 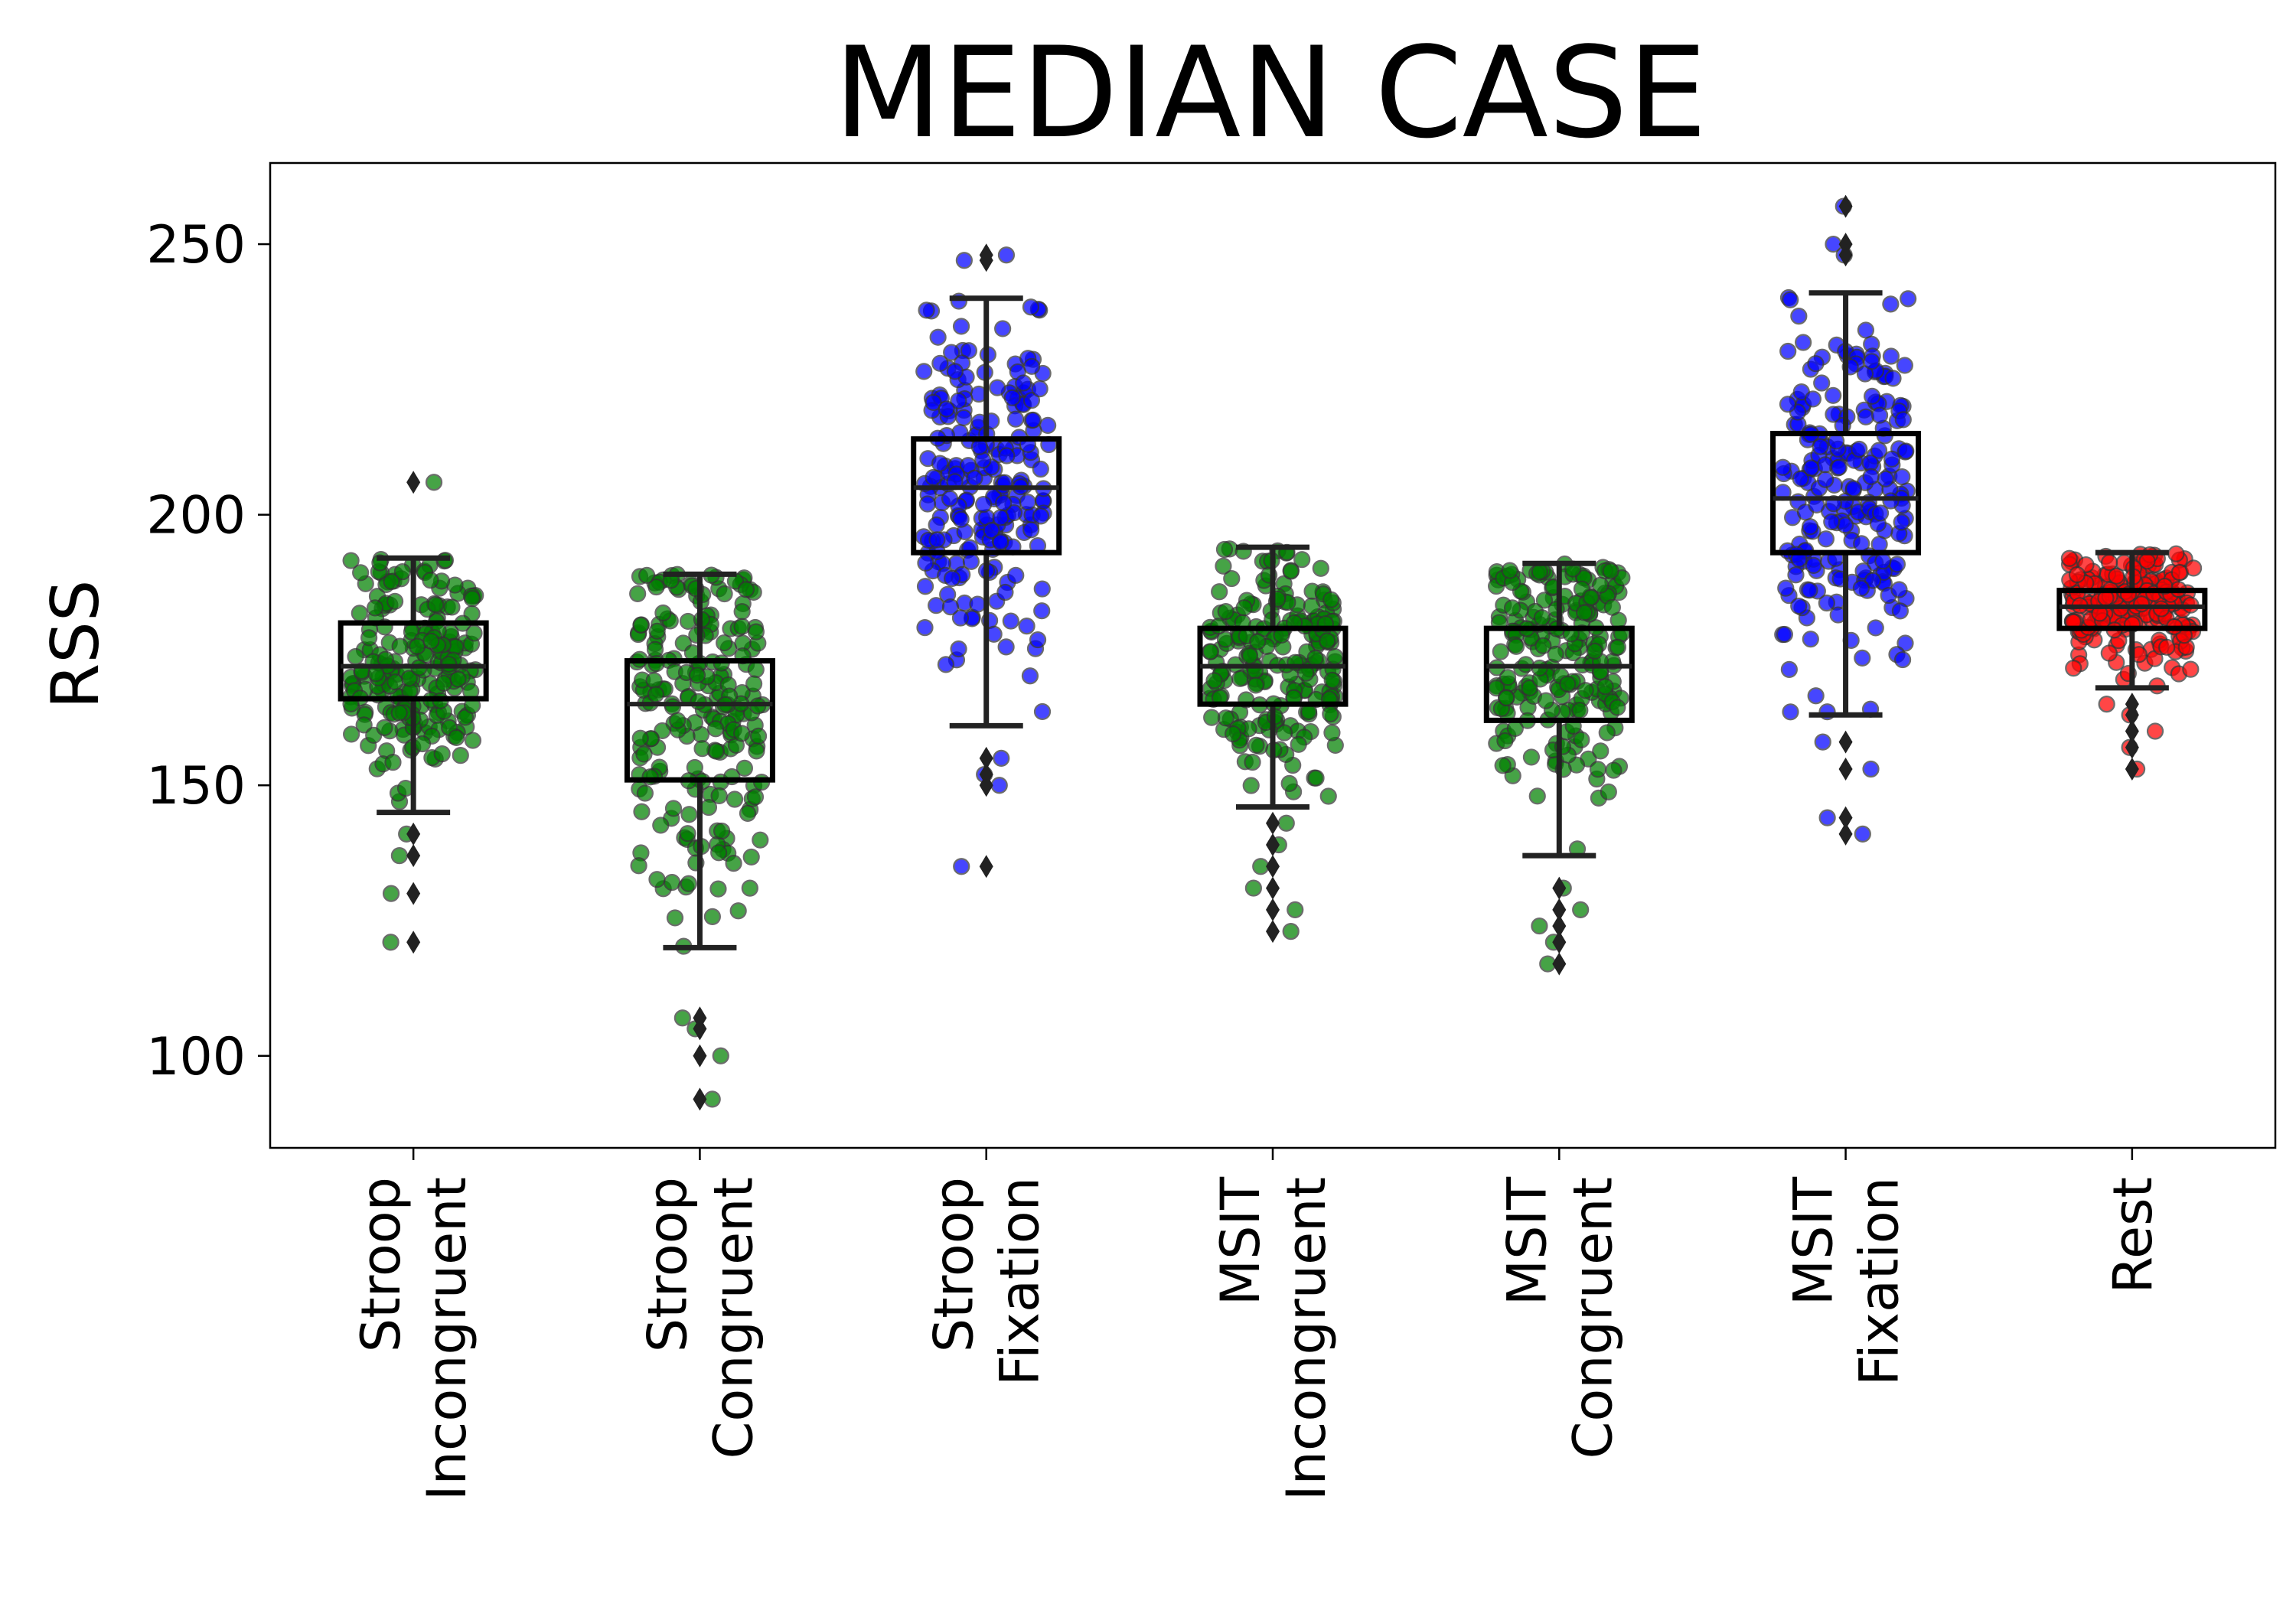 I want to click on x-tick-label: MSIT Fixation, so click(x=1846, y=1281).